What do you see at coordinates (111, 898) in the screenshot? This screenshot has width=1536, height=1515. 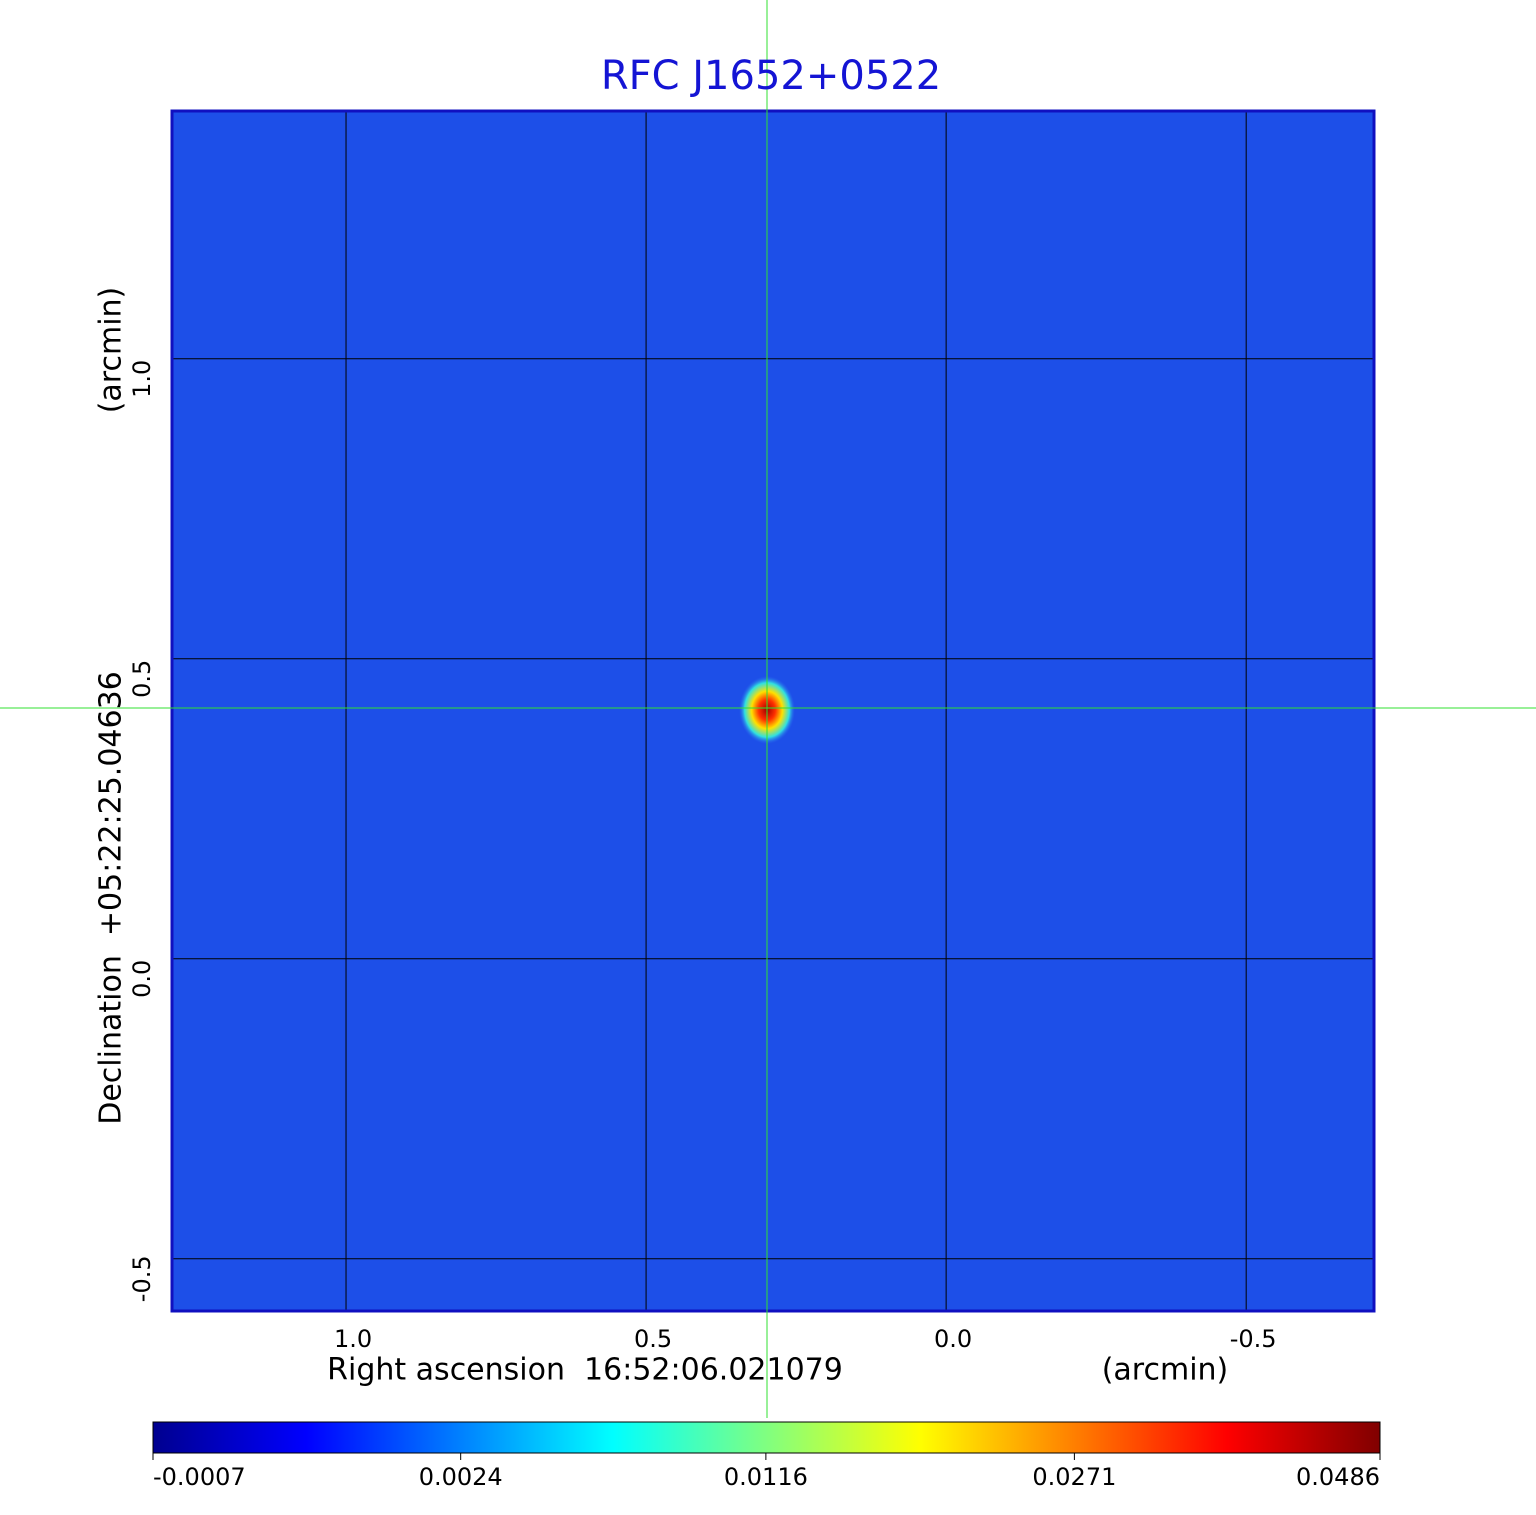 I see `y-axis-label: Declination +05:22:25.04636` at bounding box center [111, 898].